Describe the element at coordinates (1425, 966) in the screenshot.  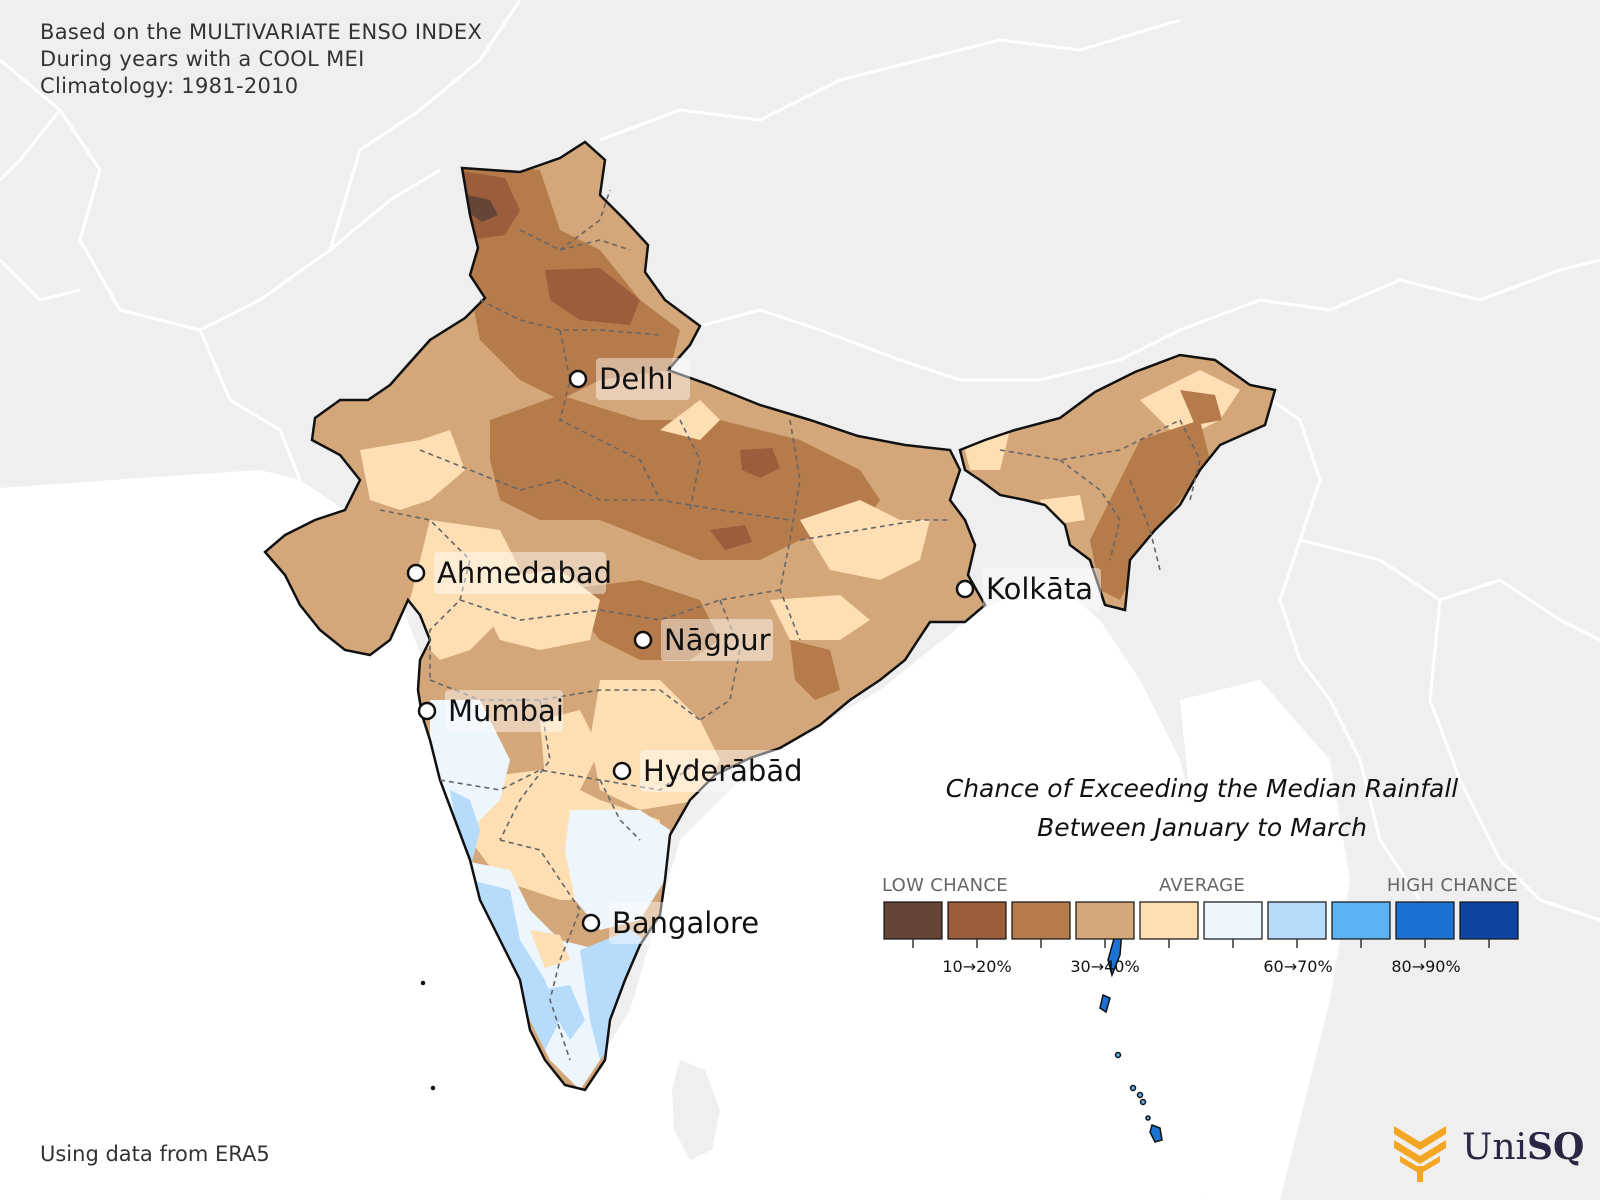
I see `legend-pct-80-90: 80→90%` at that location.